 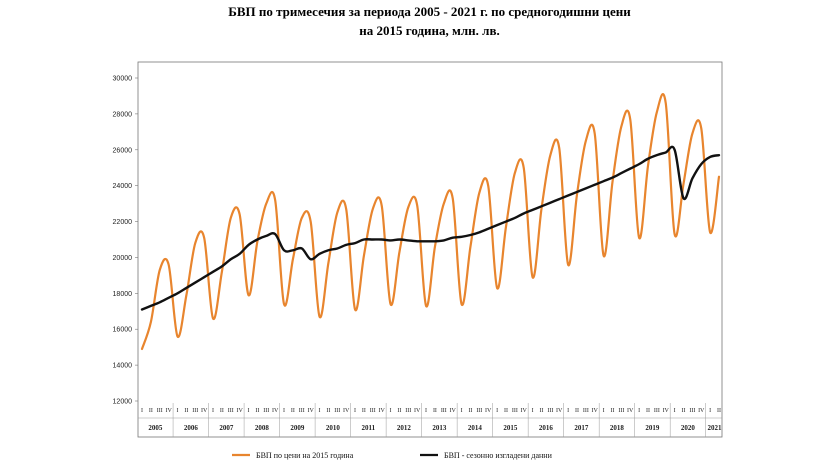 I want to click on y-tick-label: 14000, so click(x=123, y=366).